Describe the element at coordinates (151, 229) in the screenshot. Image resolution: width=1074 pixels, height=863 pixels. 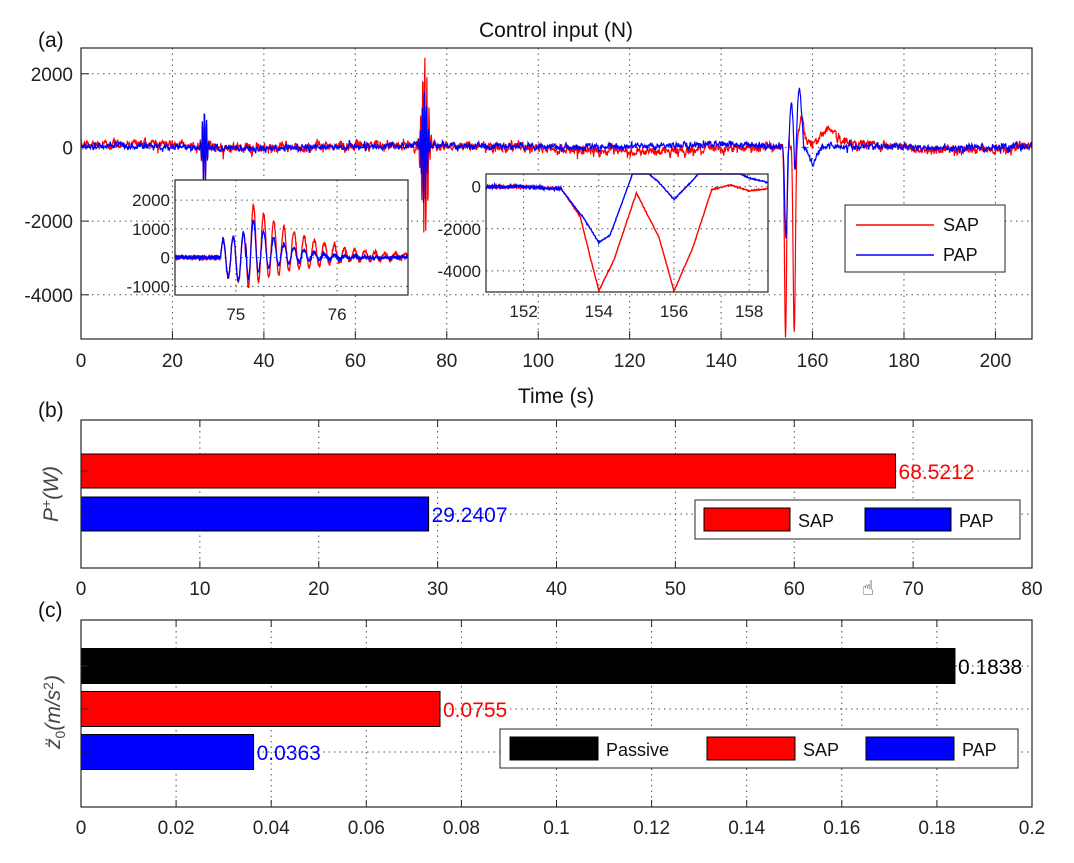
I see `inset-y-tick: 1000` at that location.